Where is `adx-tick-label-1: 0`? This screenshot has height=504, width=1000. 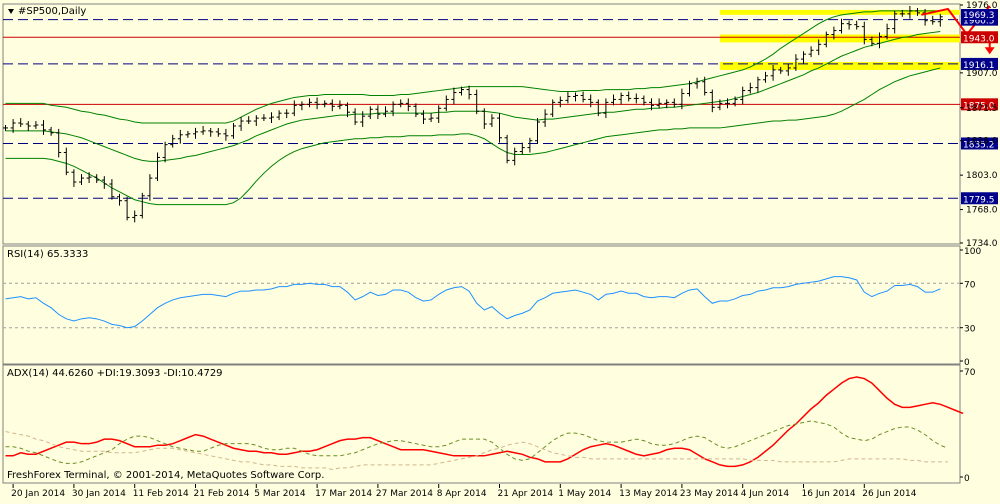
adx-tick-label-1: 0 is located at coordinates (967, 479).